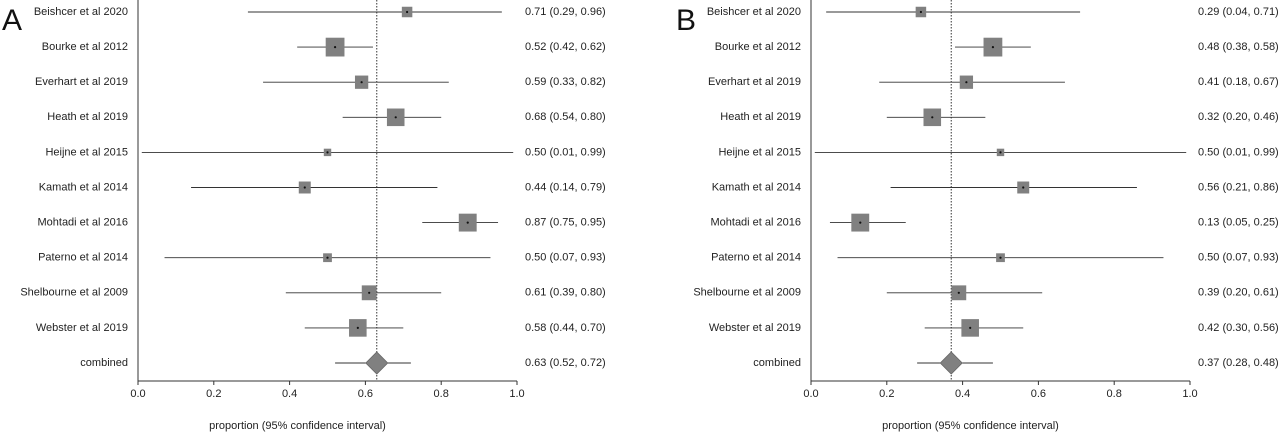  What do you see at coordinates (1238, 117) in the screenshot?
I see `ci-value-label: 0.32 (0.20, 0.46)` at bounding box center [1238, 117].